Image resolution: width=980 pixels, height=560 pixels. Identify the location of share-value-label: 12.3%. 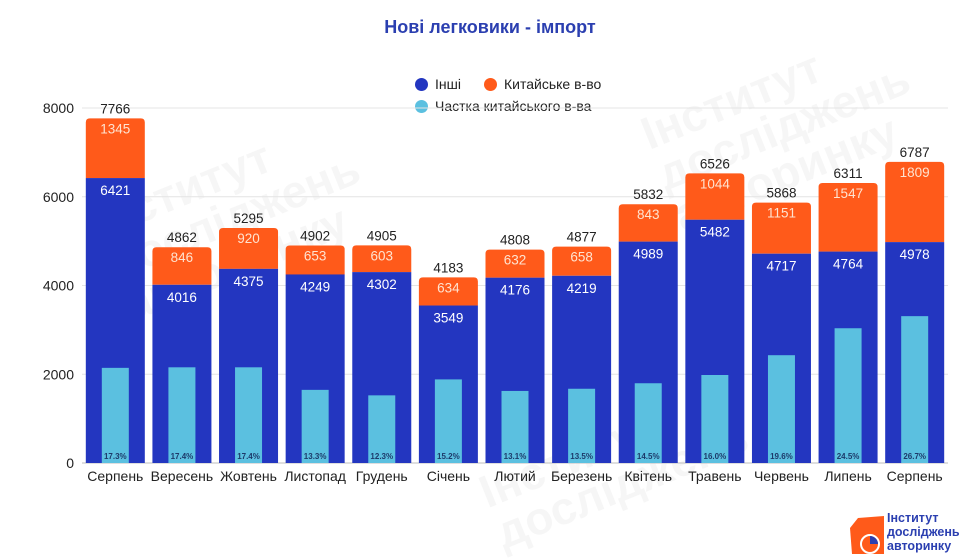
(381, 456).